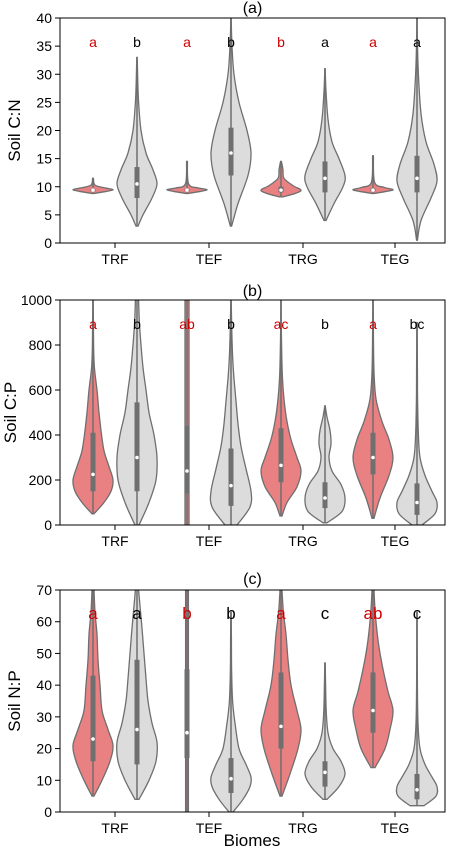 This screenshot has height=850, width=451. I want to click on y-tick-label: 70, so click(44, 590).